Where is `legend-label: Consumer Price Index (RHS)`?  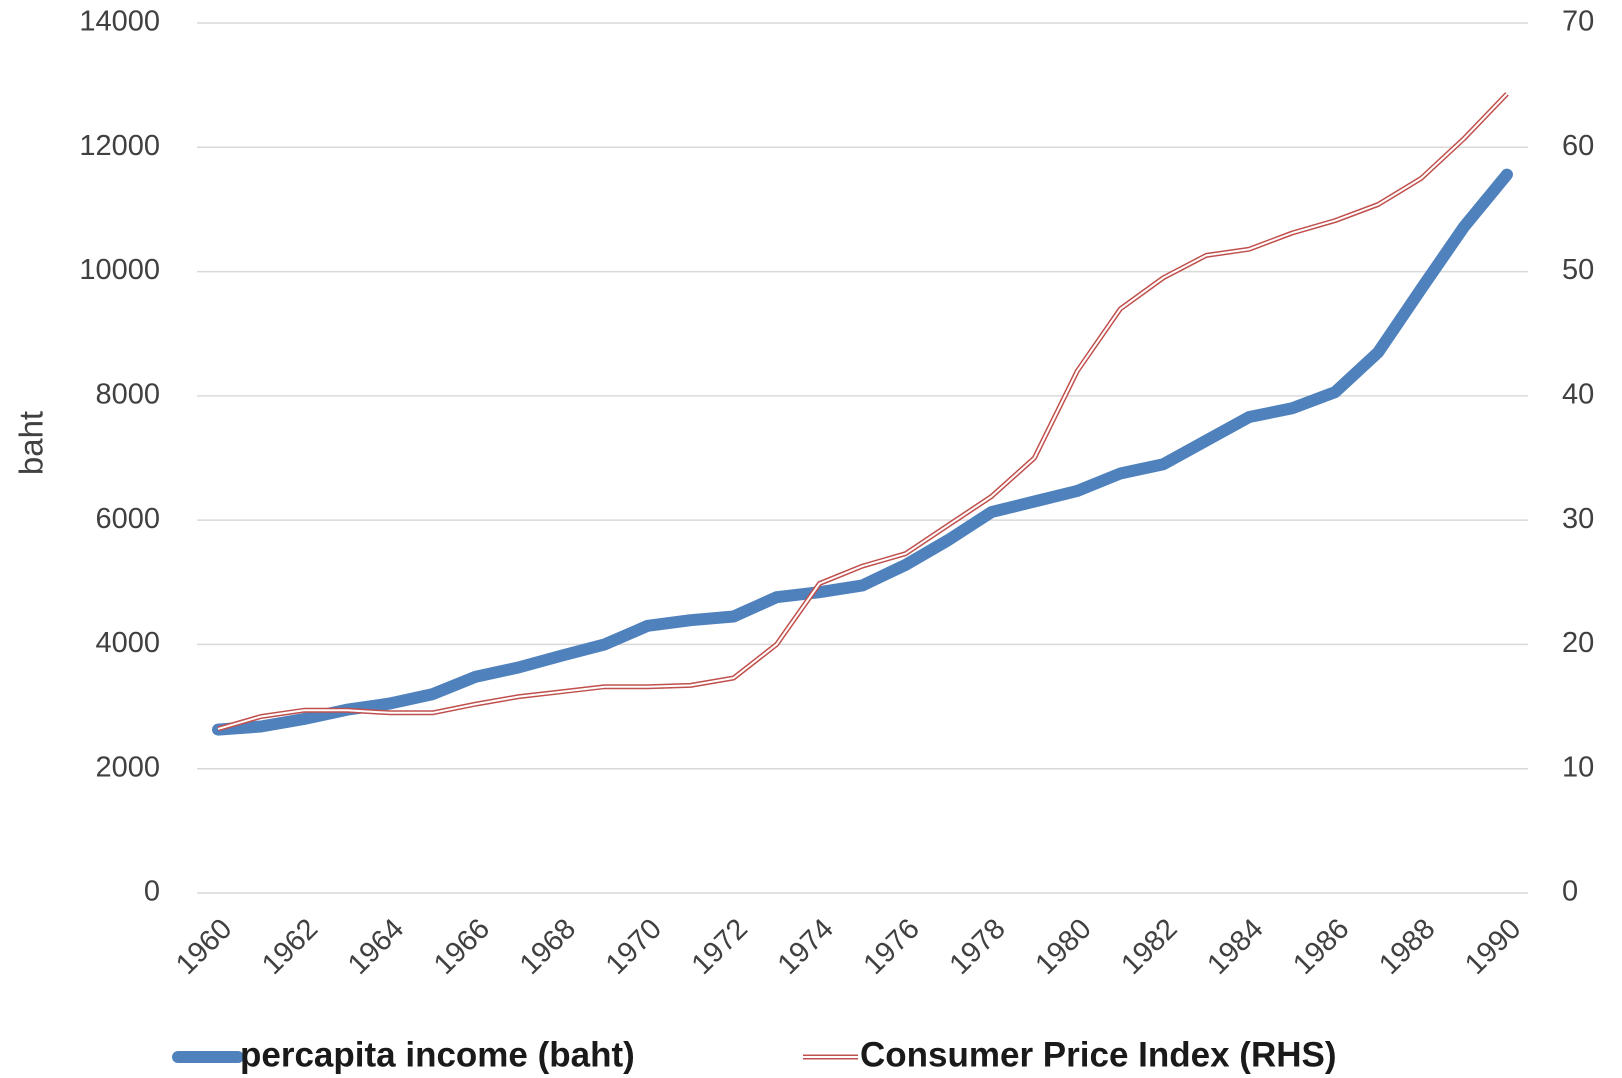 legend-label: Consumer Price Index (RHS) is located at coordinates (1098, 1054).